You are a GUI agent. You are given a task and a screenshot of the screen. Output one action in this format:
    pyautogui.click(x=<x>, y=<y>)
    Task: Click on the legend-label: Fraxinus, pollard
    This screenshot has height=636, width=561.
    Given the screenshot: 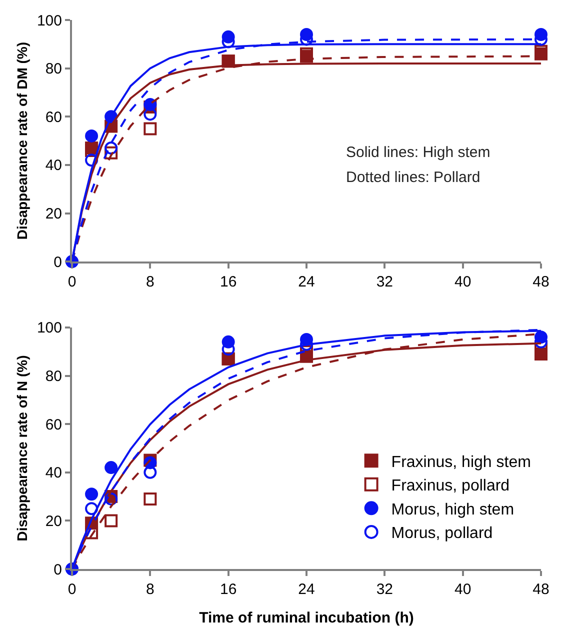 What is the action you would take?
    pyautogui.click(x=450, y=486)
    